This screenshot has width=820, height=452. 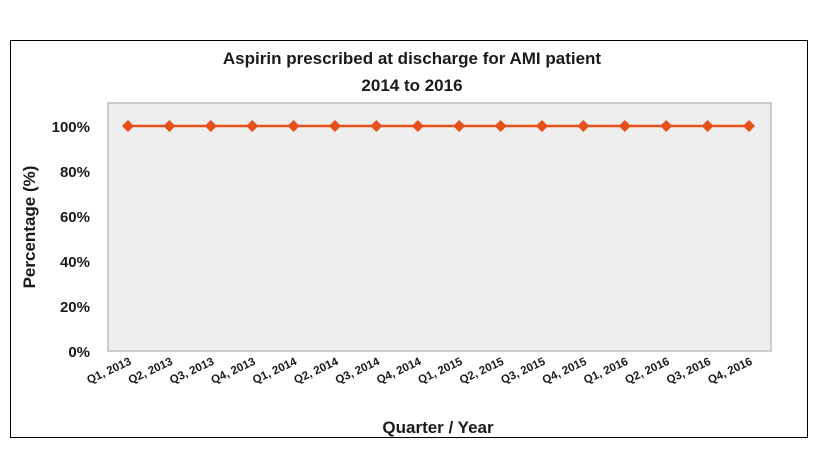 I want to click on y-axis-title: Percentage (%), so click(x=29, y=227).